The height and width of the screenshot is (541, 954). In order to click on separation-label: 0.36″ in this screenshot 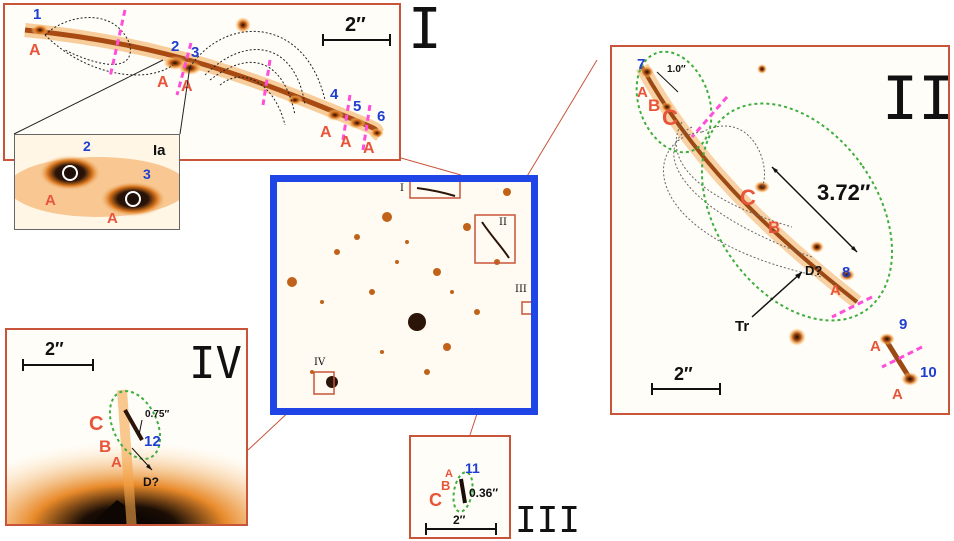, I will do `click(484, 493)`.